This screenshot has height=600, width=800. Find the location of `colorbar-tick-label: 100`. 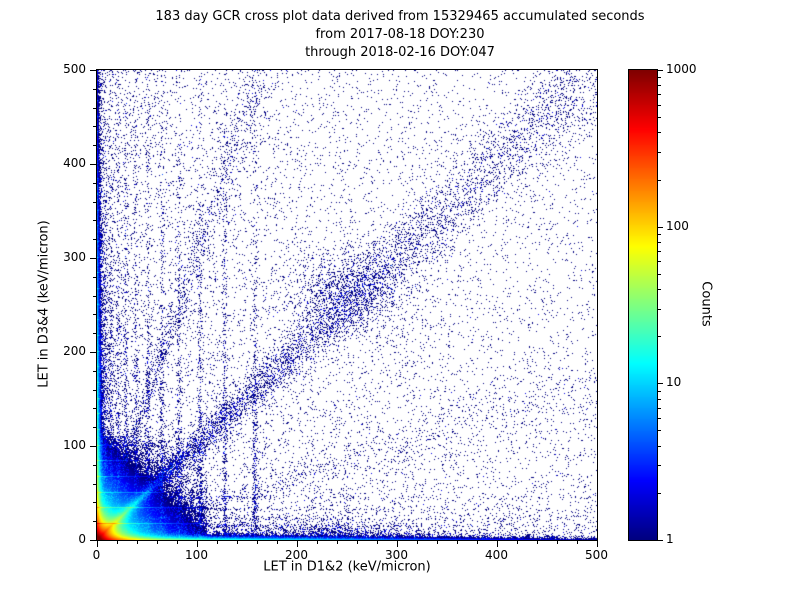

colorbar-tick-label: 100 is located at coordinates (677, 225).